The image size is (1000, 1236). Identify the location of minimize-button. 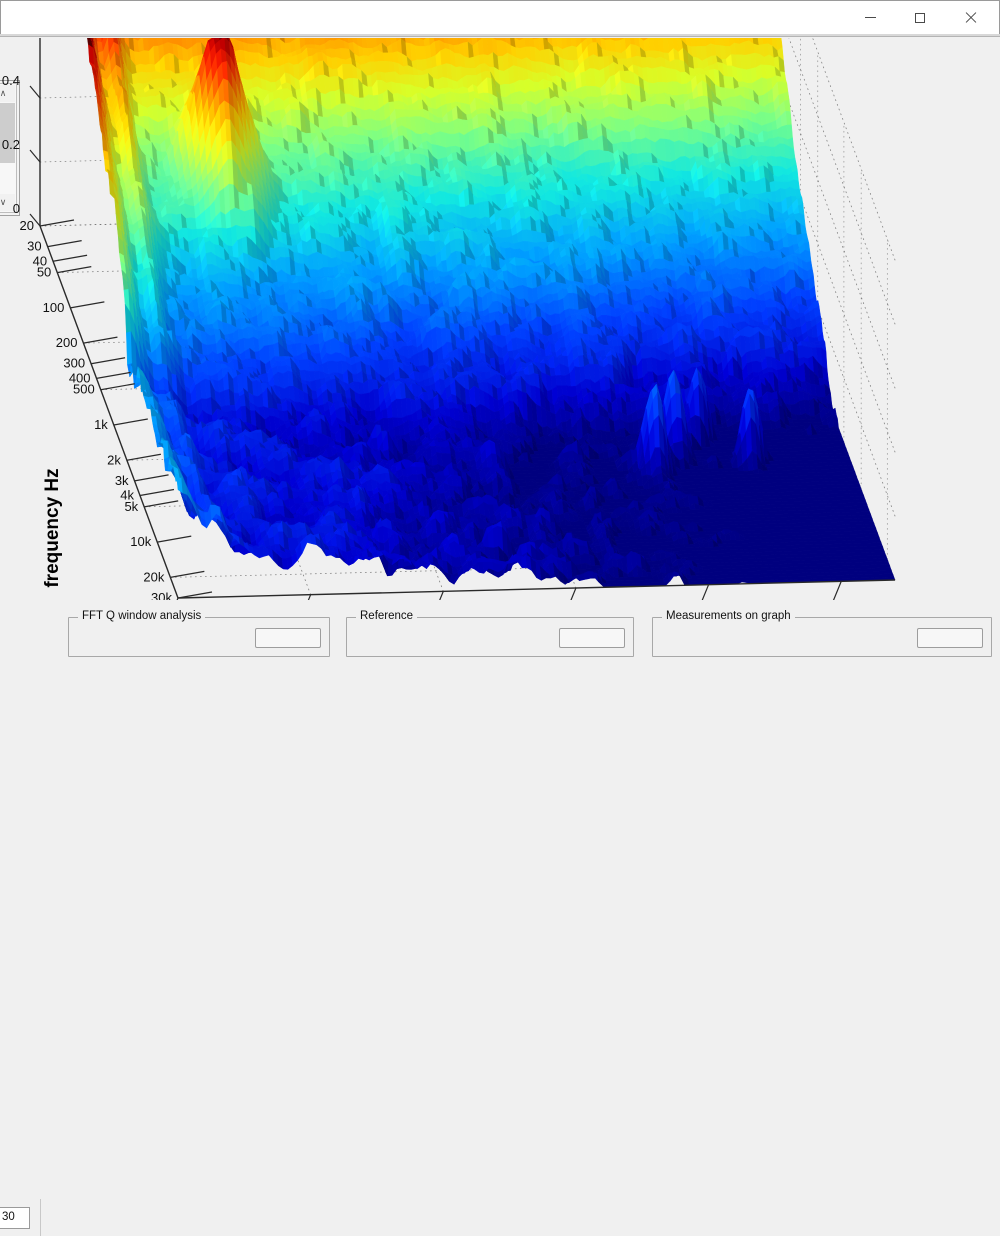
(870, 17).